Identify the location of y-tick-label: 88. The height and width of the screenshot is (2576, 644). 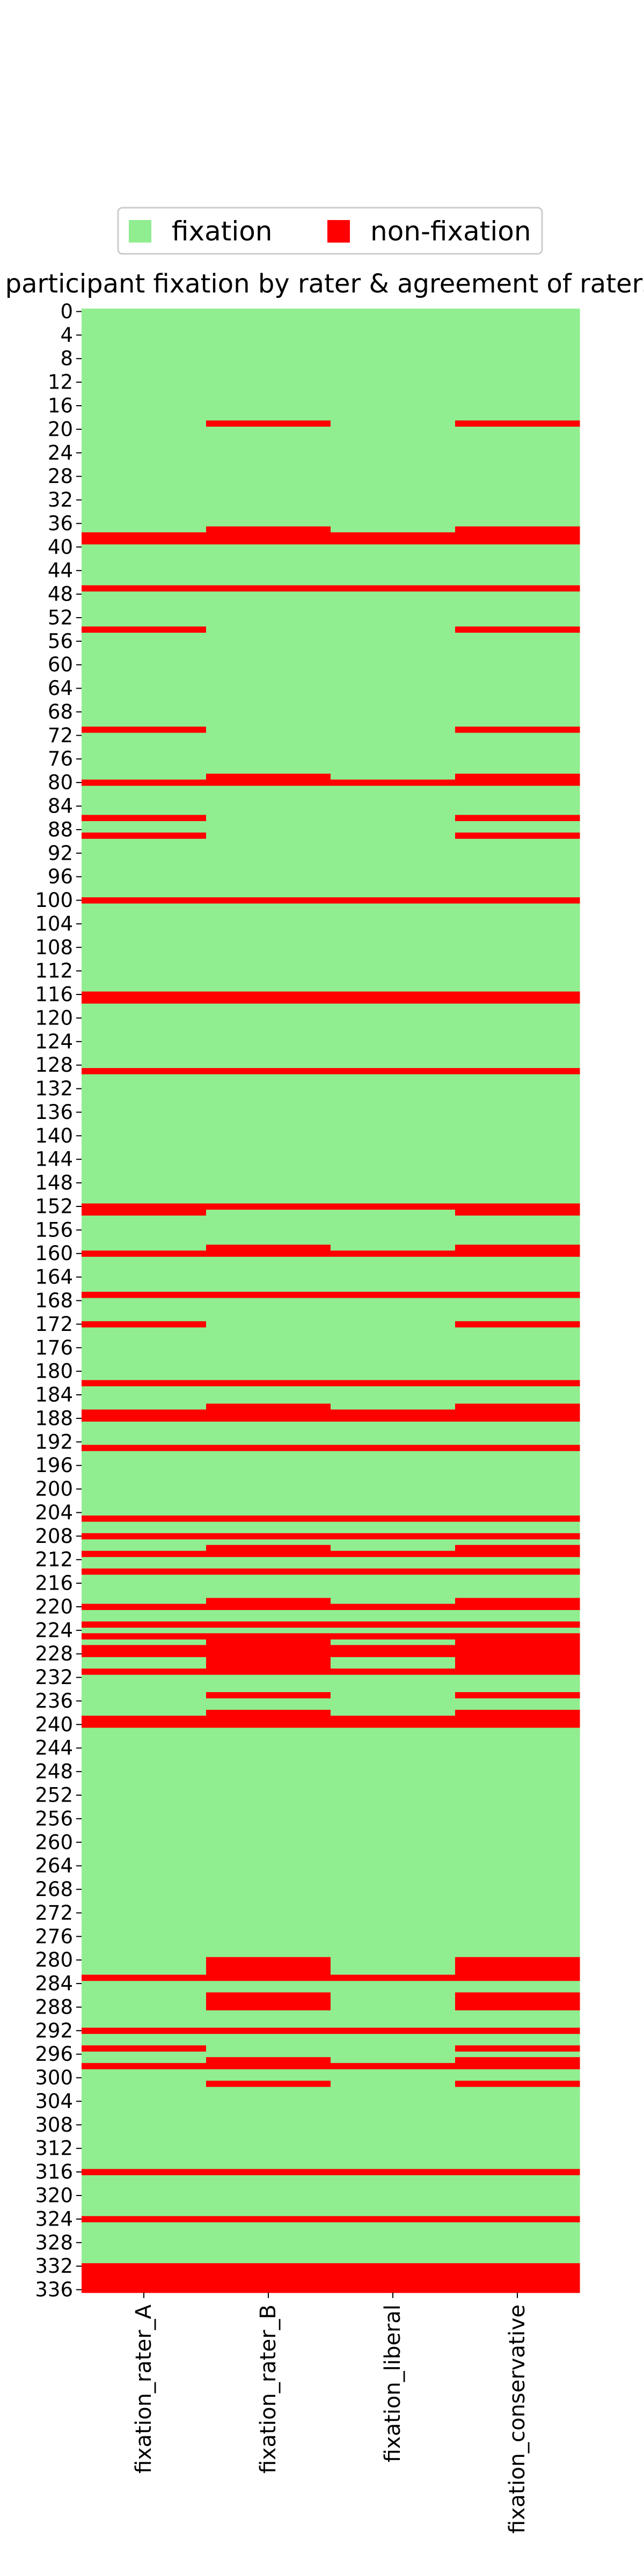
(60, 829).